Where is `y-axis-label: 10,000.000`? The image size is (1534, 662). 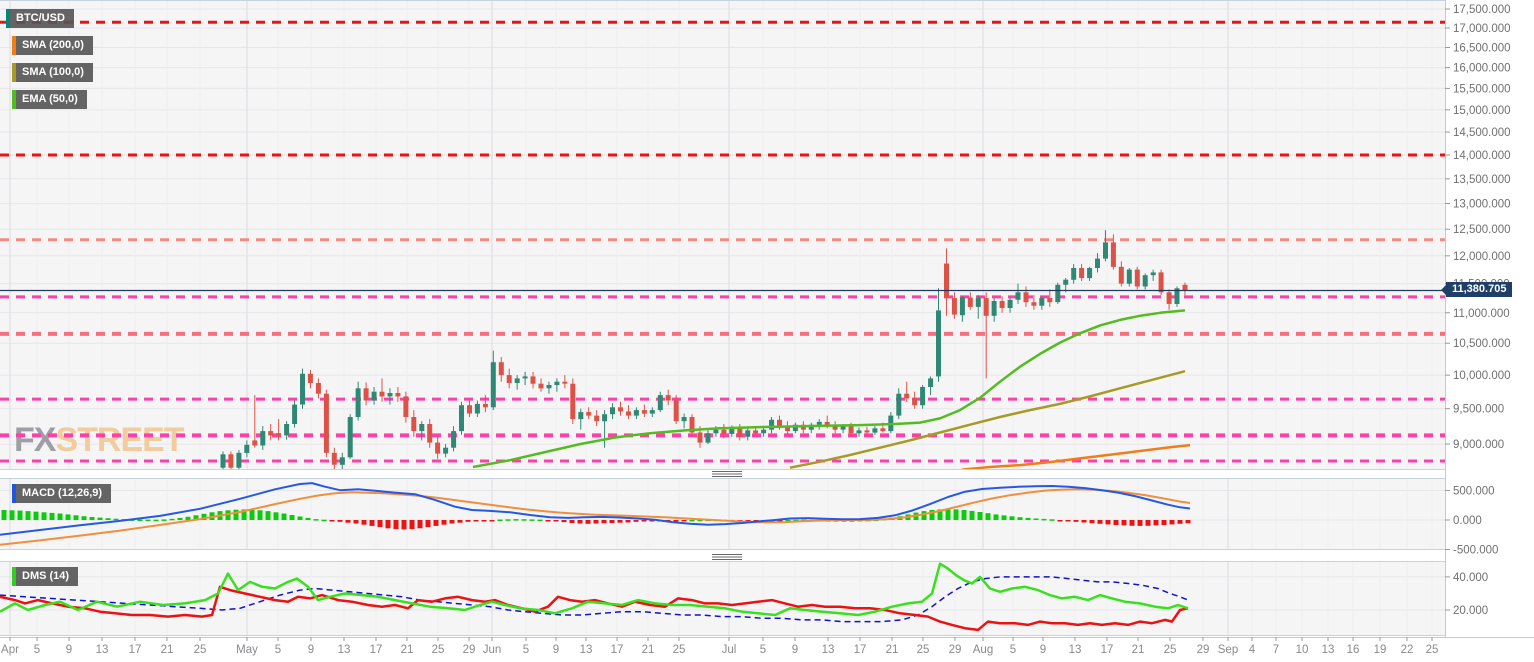 y-axis-label: 10,000.000 is located at coordinates (1482, 376).